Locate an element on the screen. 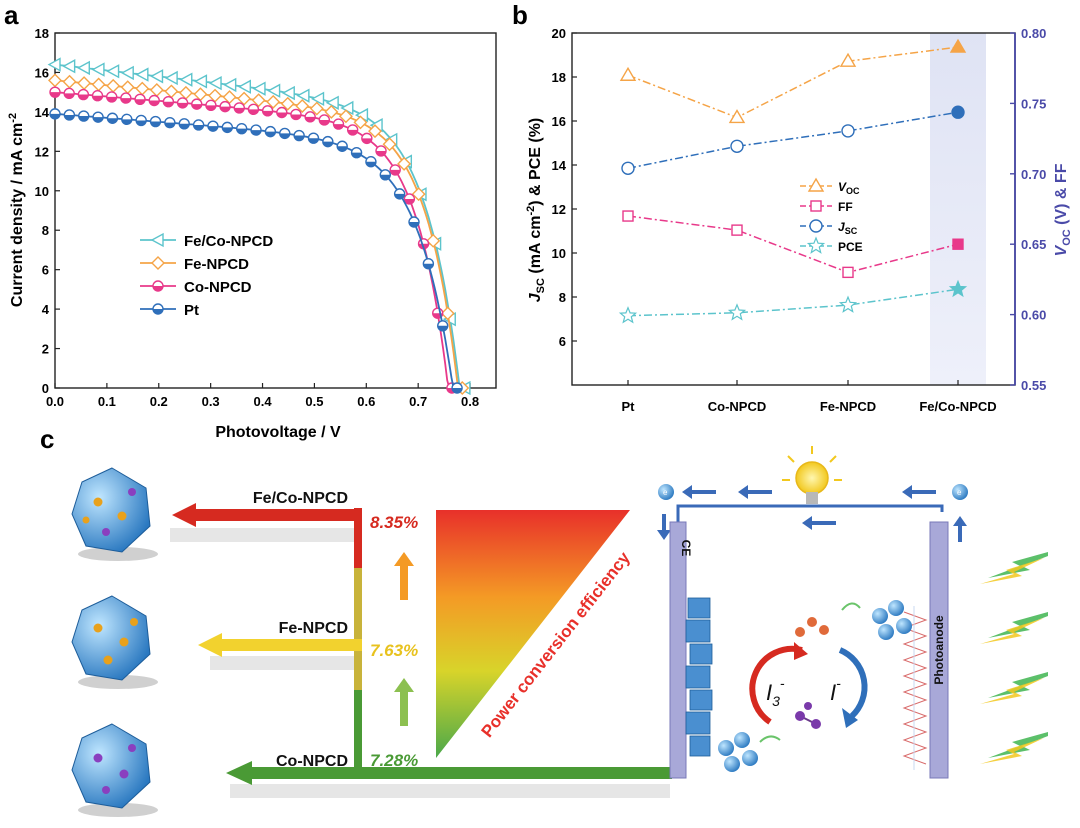  pce-value-fe-co: 8.35% is located at coordinates (394, 522).